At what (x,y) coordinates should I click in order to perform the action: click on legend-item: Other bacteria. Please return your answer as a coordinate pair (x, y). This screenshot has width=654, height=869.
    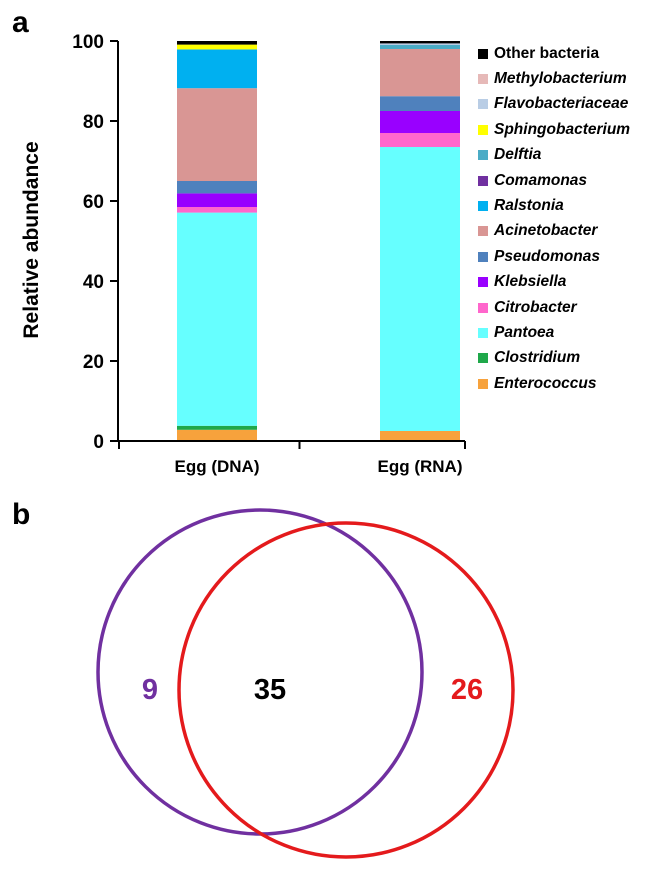
    Looking at the image, I should click on (566, 53).